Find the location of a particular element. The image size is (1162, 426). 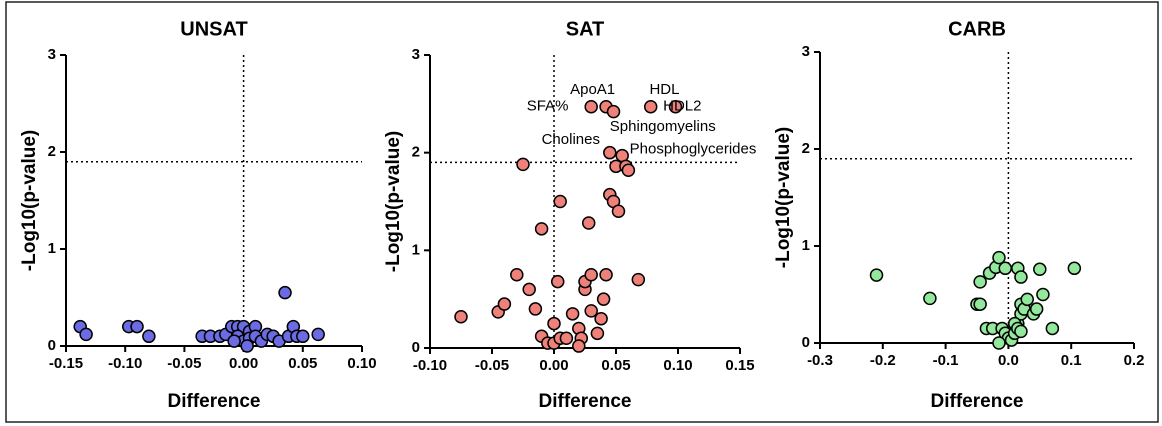

annotation: ApoA1 is located at coordinates (592, 89).